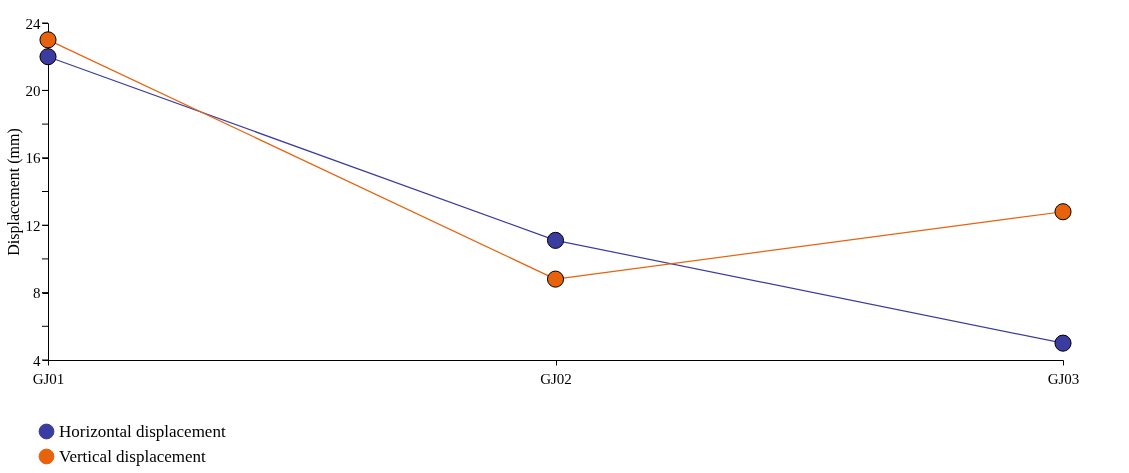 This screenshot has height=473, width=1129. Describe the element at coordinates (33, 158) in the screenshot. I see `y-tick-label: 16` at that location.